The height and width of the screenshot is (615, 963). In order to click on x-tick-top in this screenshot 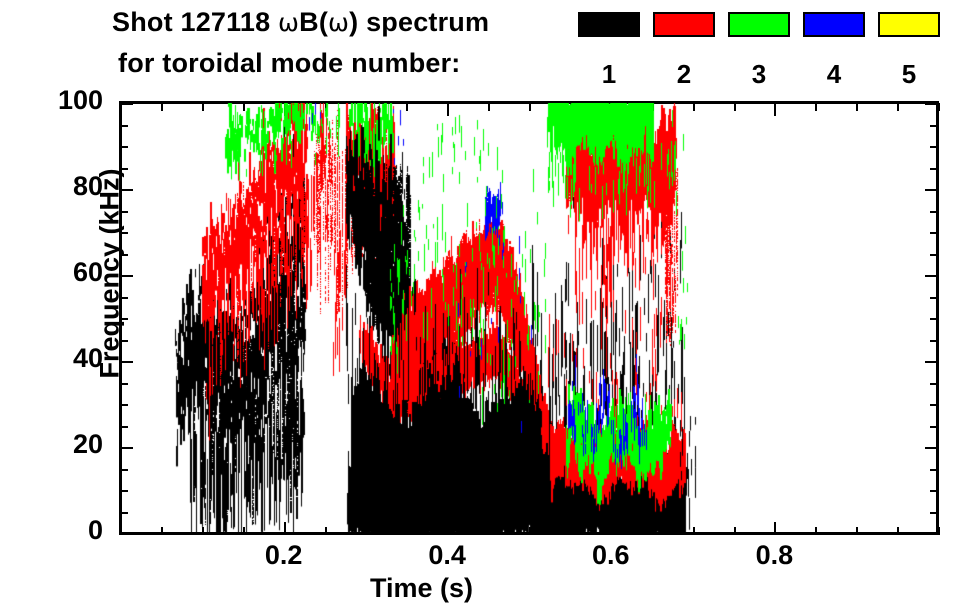, I will do `click(939, 107)`.